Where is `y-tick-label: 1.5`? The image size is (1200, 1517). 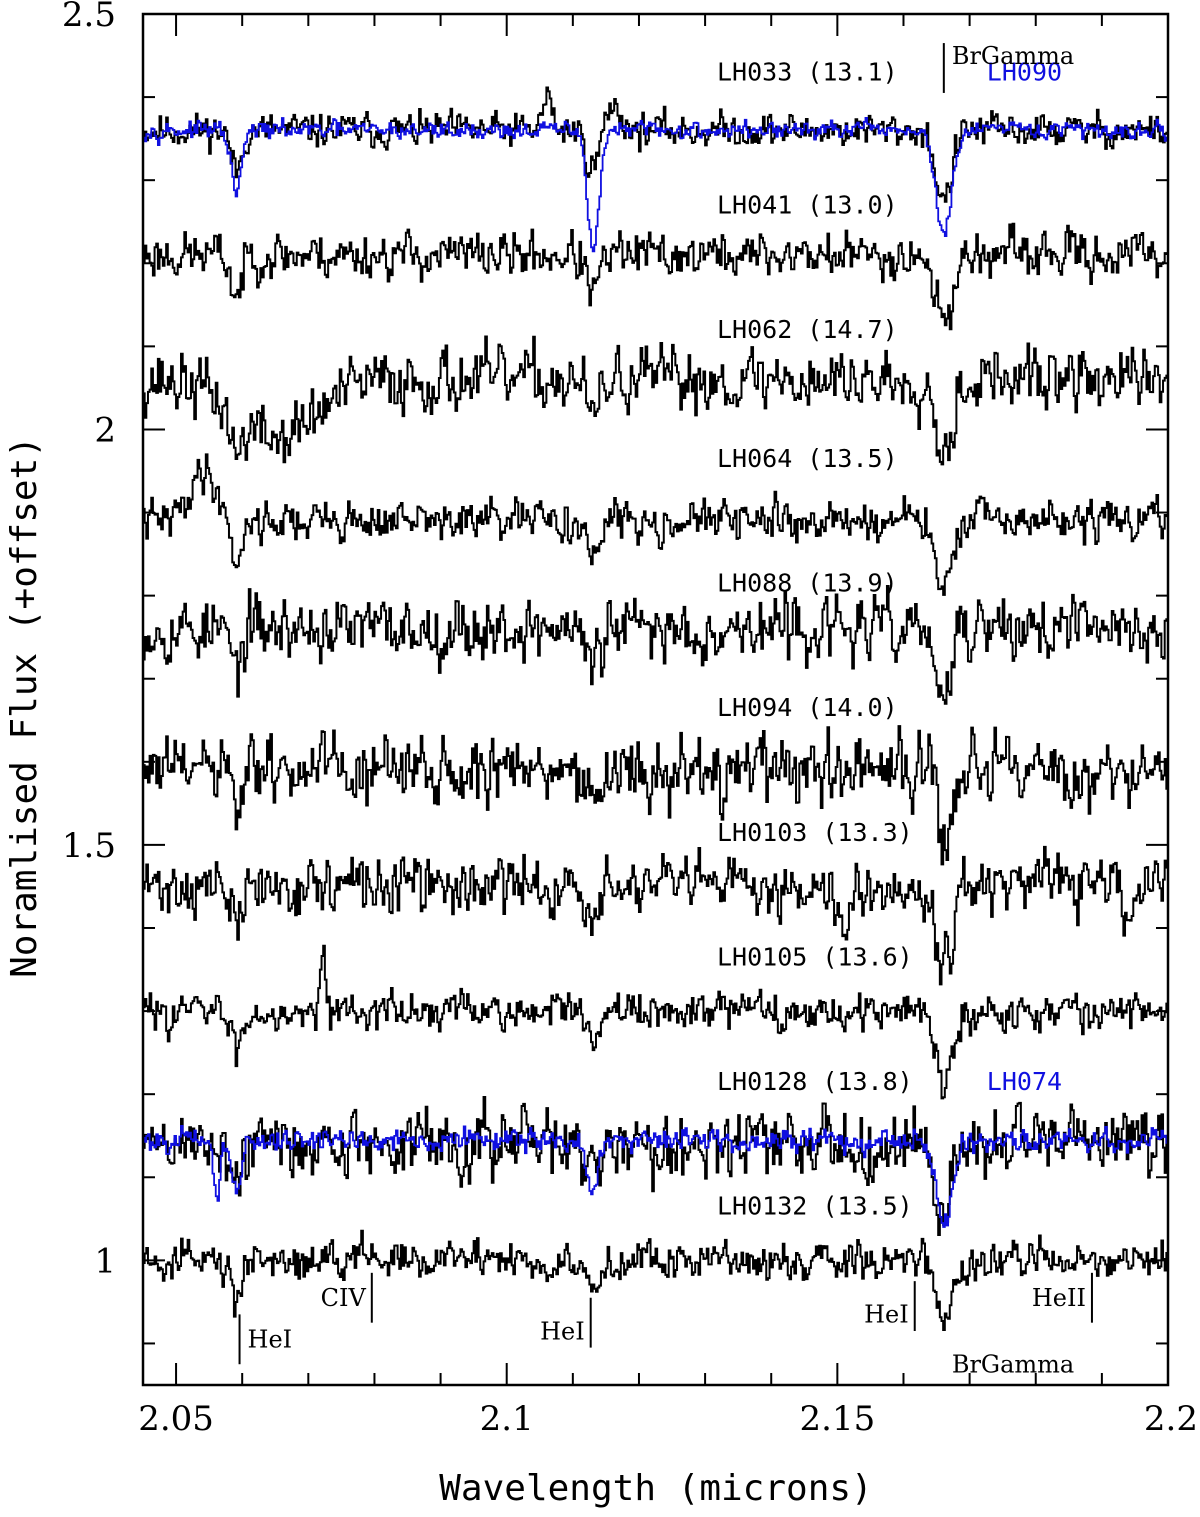
y-tick-label: 1.5 is located at coordinates (89, 846).